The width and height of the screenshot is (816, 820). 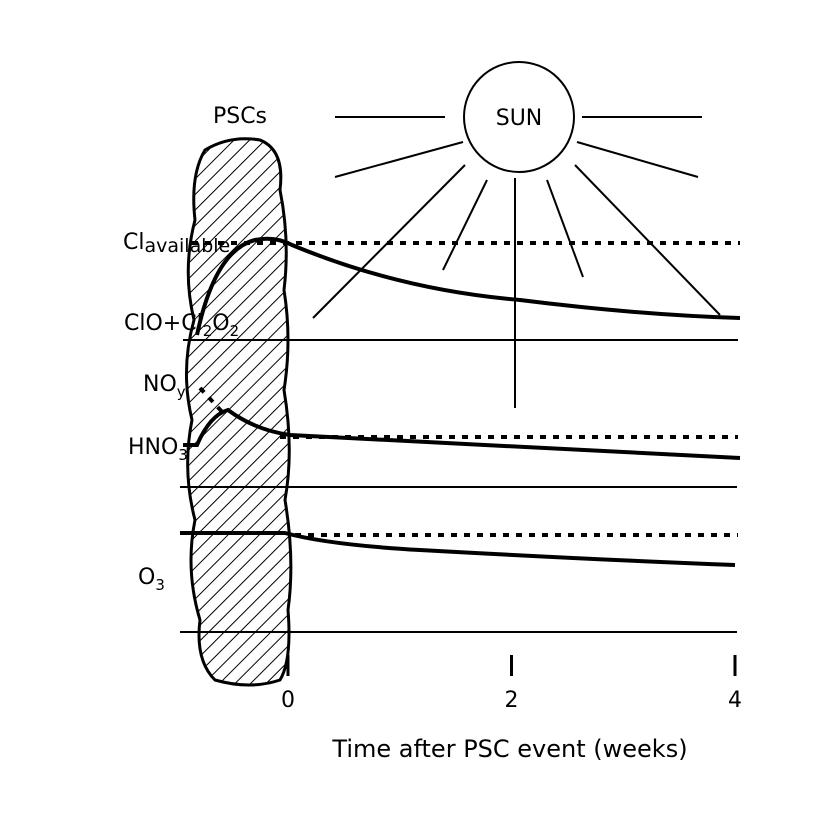 What do you see at coordinates (458, 549) in the screenshot?
I see `o3-curve` at bounding box center [458, 549].